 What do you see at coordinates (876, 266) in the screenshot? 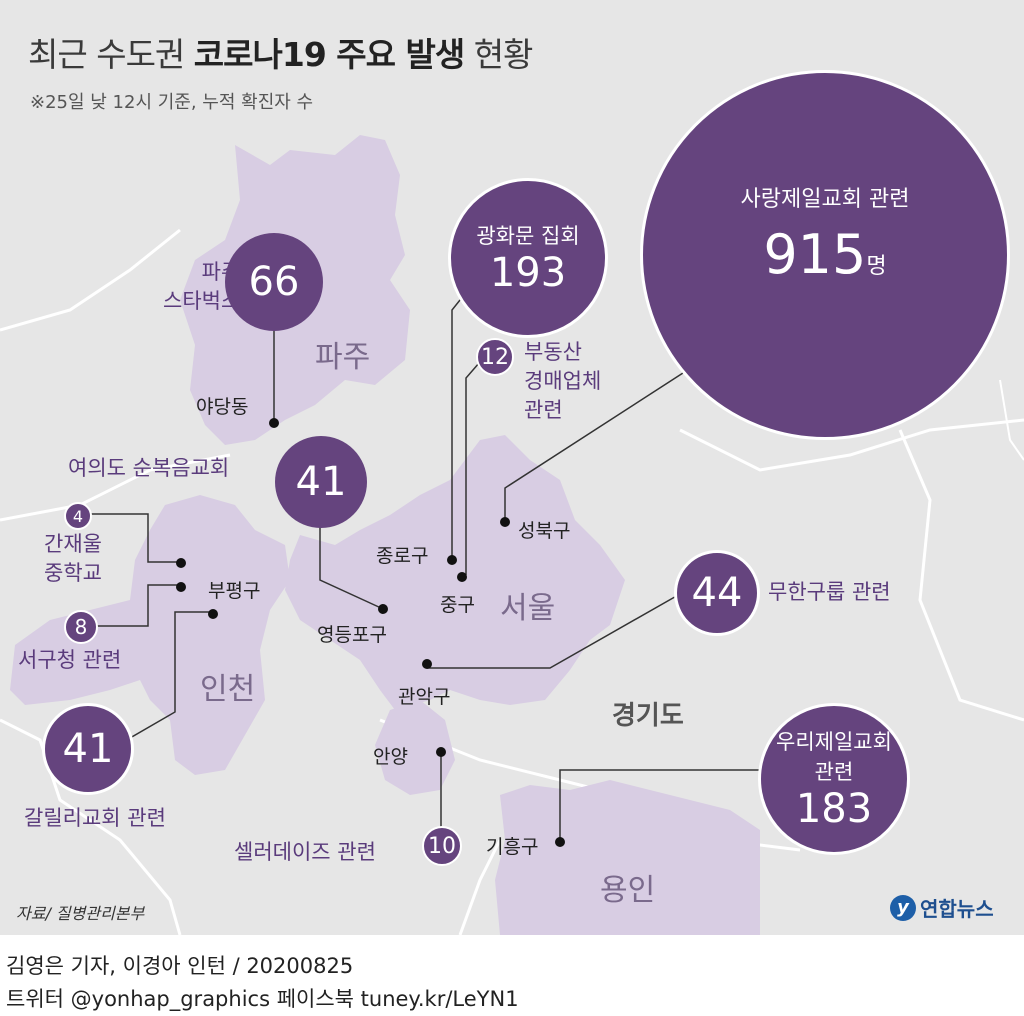
I see `sarang-unit: 명` at bounding box center [876, 266].